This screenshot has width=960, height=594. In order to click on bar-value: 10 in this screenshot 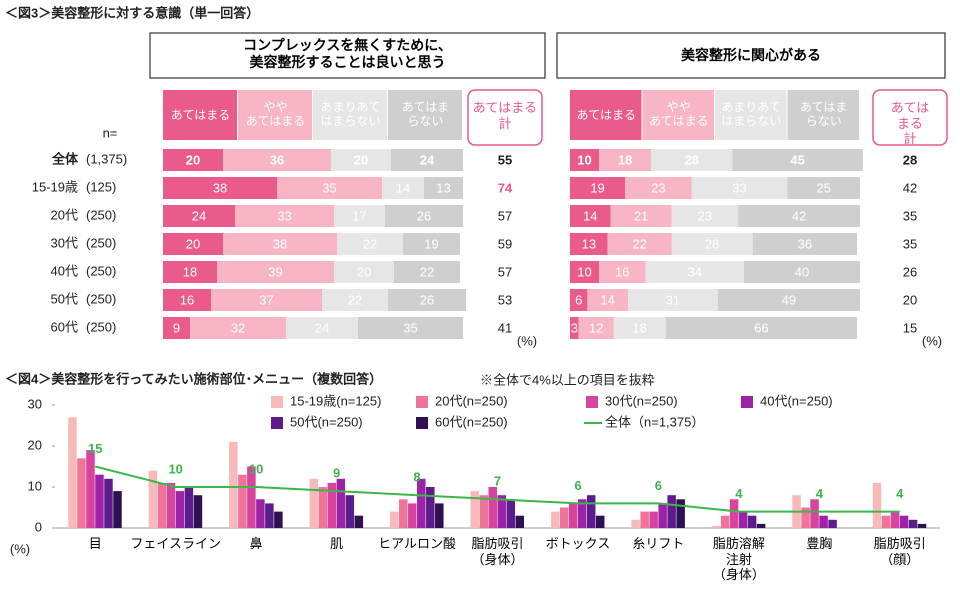, I will do `click(584, 159)`.